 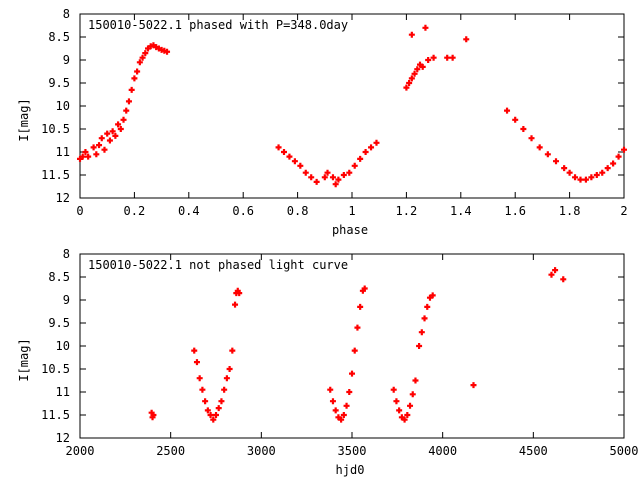 I want to click on x-tick-label: 1, so click(x=351, y=211).